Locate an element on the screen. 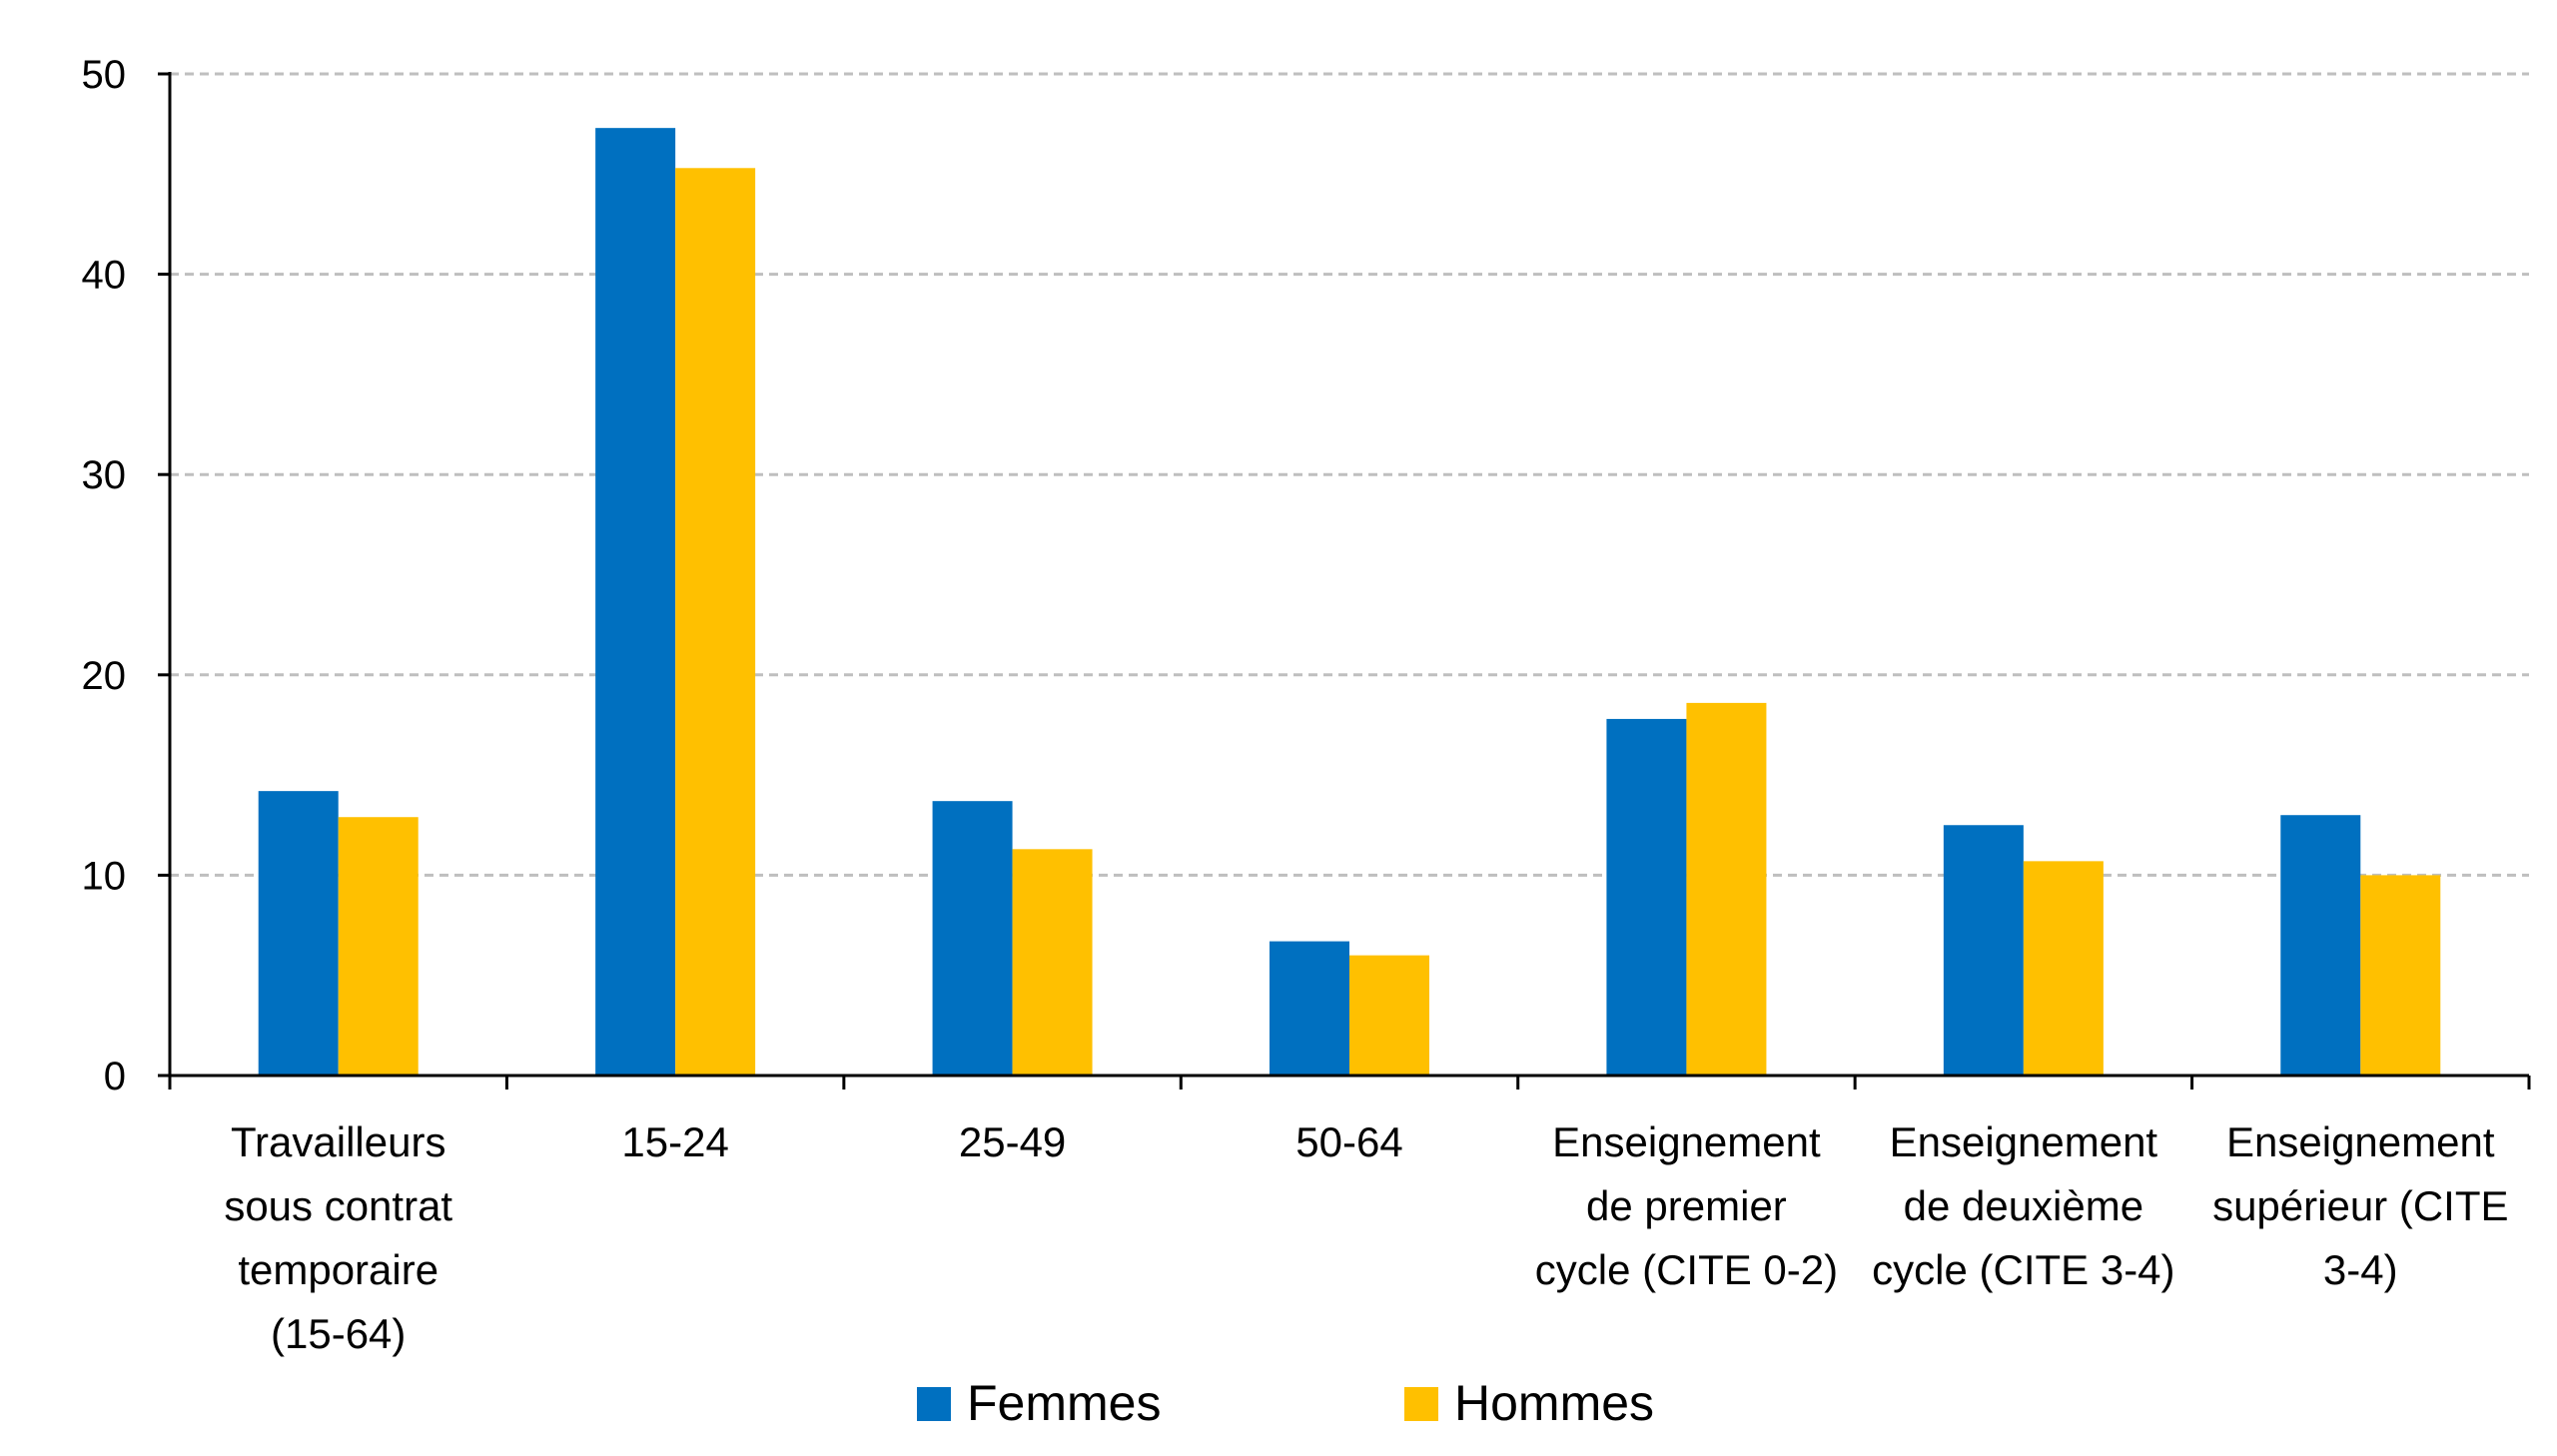 The height and width of the screenshot is (1456, 2557). legend-item-hommes: Hommes is located at coordinates (1529, 1403).